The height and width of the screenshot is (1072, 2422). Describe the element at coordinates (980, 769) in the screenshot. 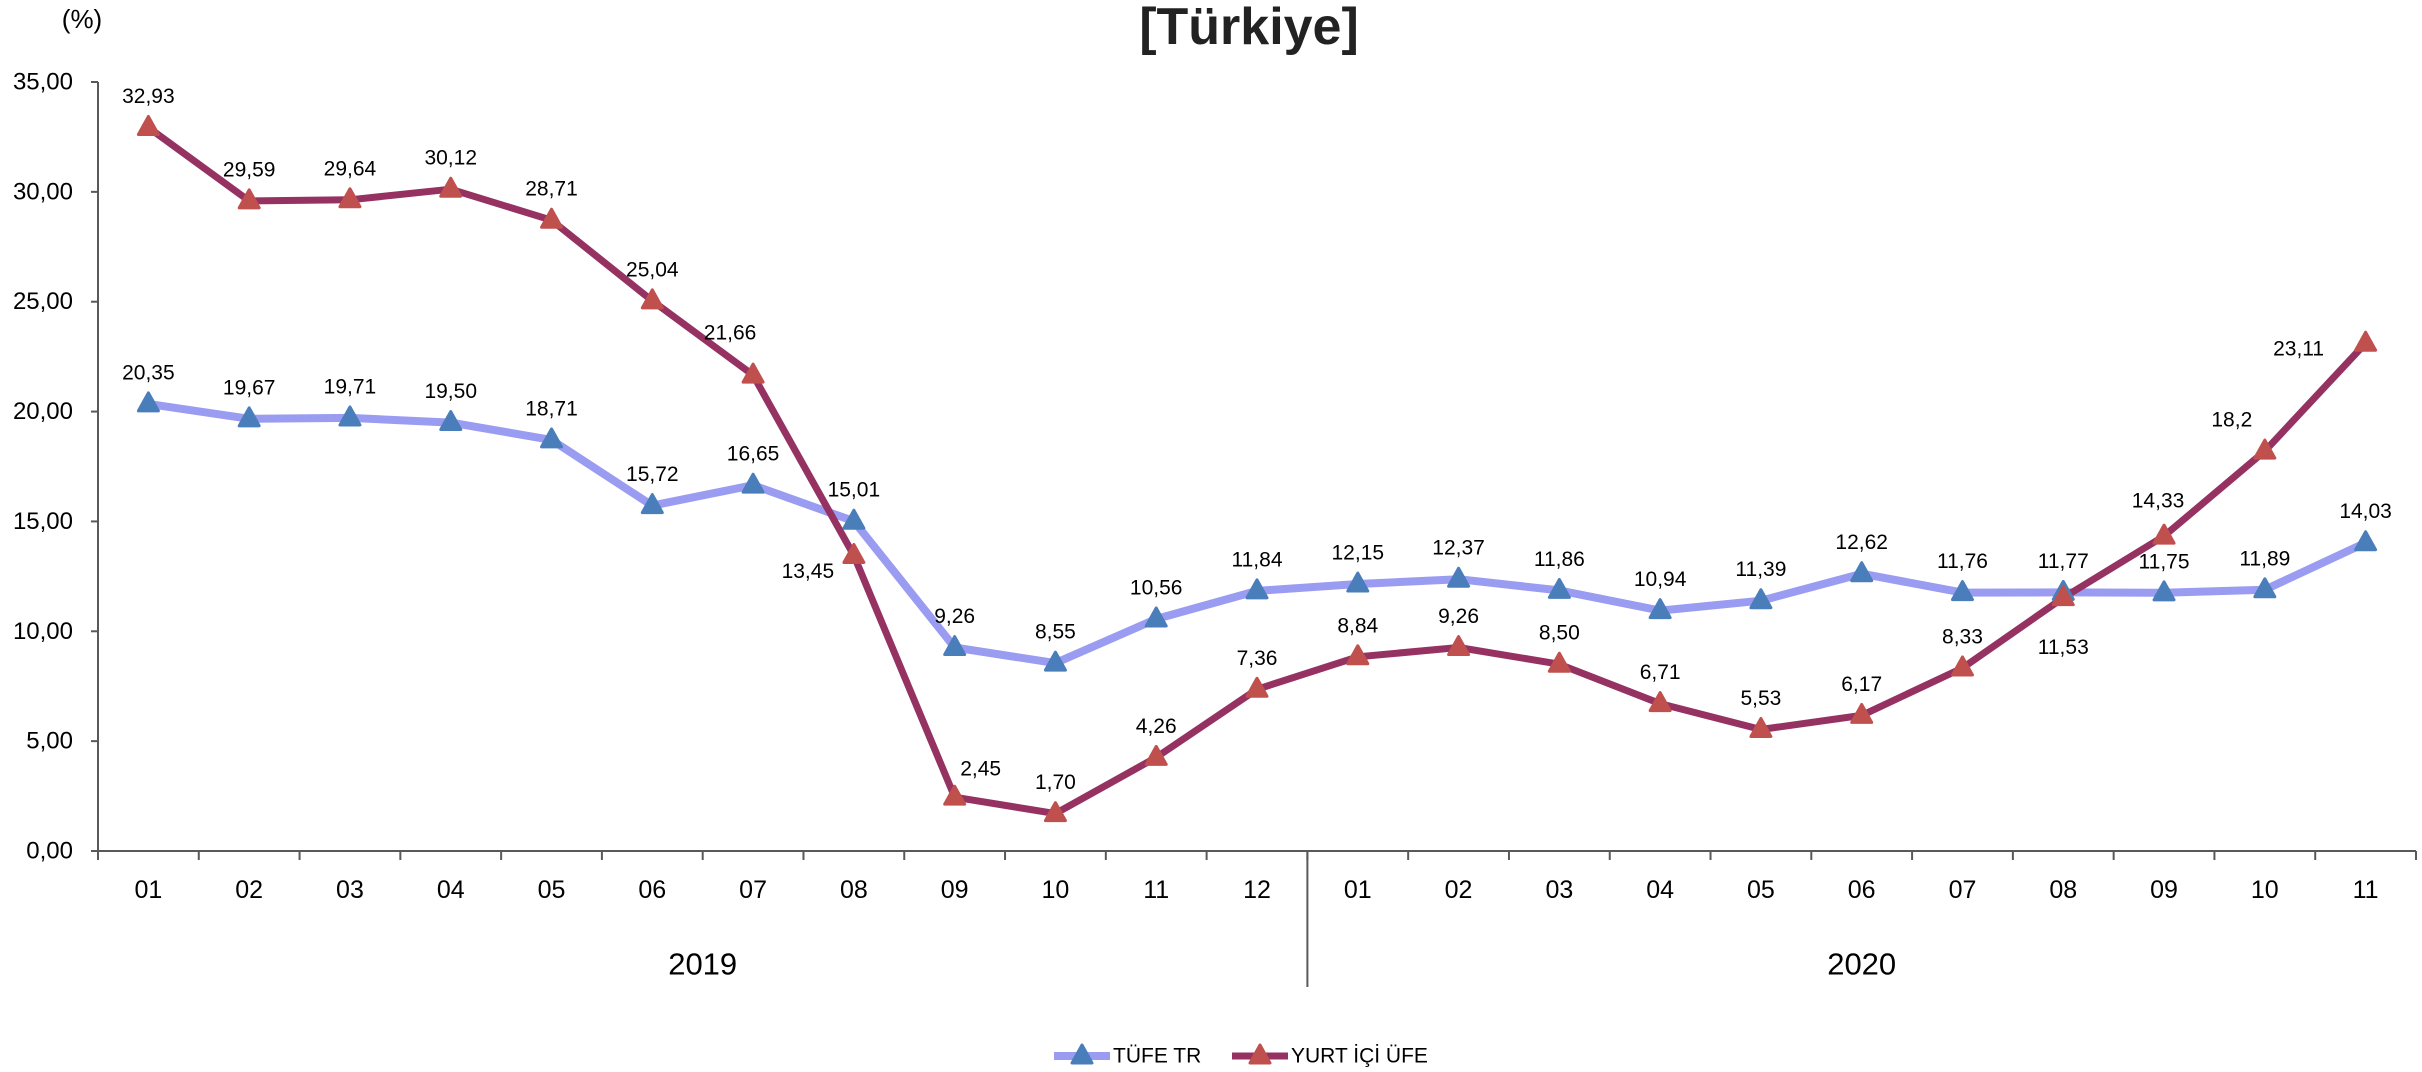

I see `yurt-ici-ufe-value-label-2019-09: 2,45` at that location.